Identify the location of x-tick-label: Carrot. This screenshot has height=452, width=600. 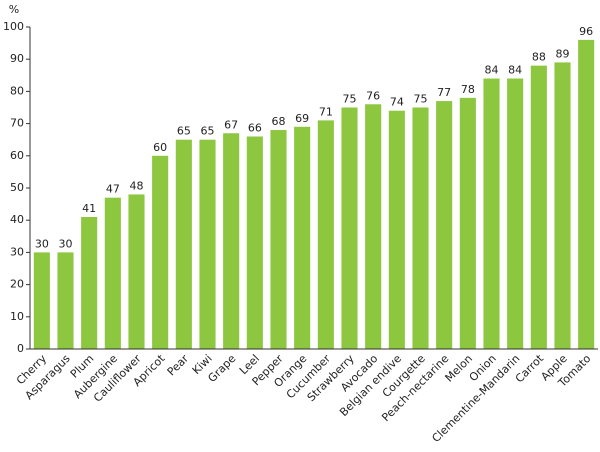
(530, 369).